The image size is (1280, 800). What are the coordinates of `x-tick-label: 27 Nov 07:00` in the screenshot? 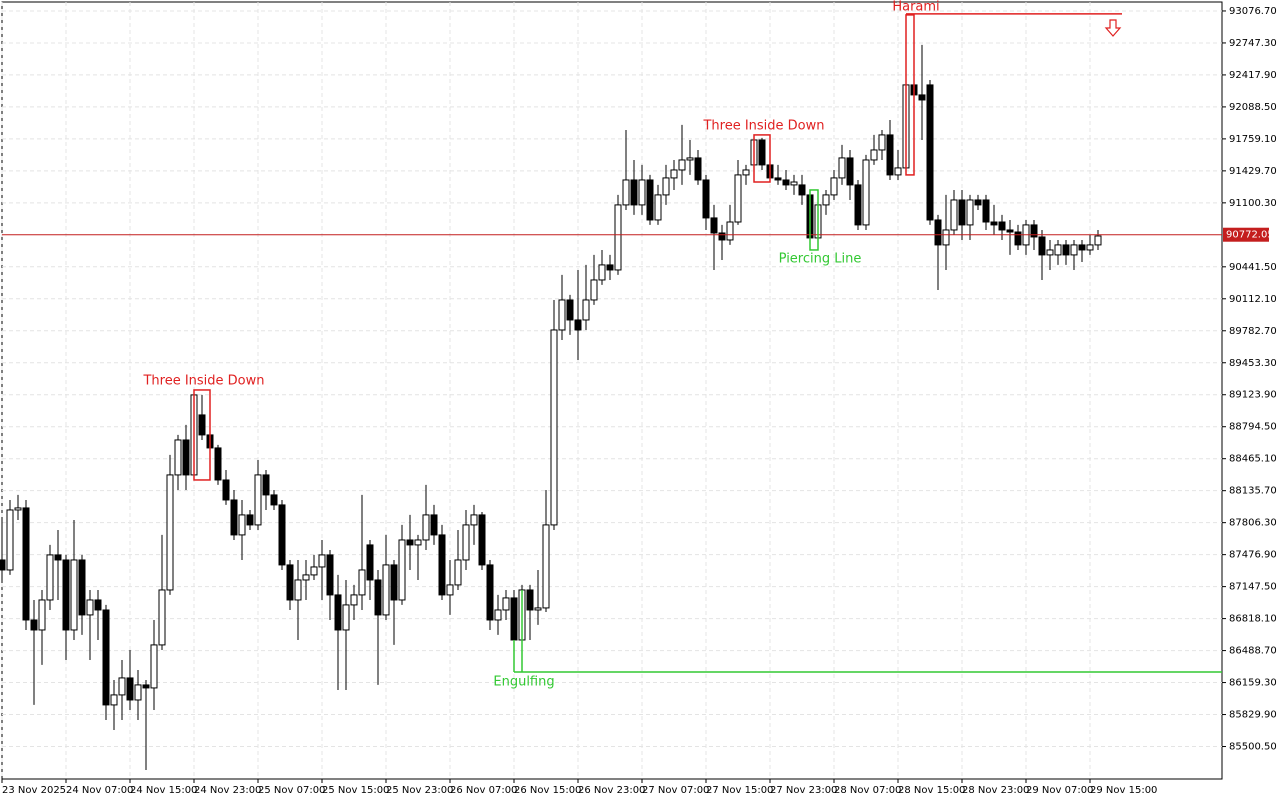 It's located at (675, 790).